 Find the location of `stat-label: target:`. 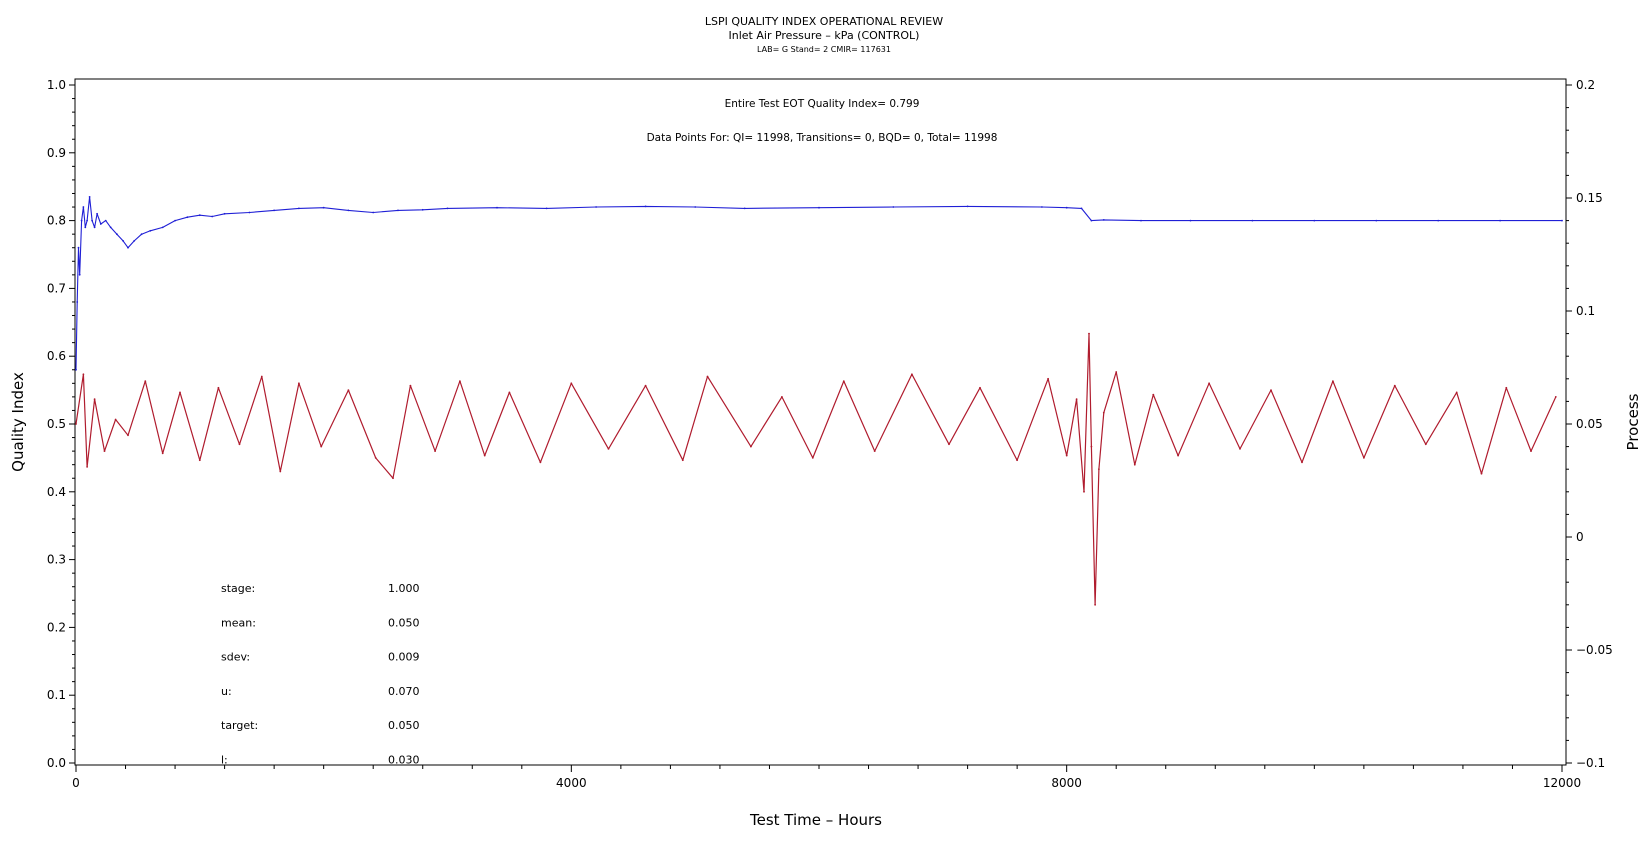

stat-label: target: is located at coordinates (239, 725).